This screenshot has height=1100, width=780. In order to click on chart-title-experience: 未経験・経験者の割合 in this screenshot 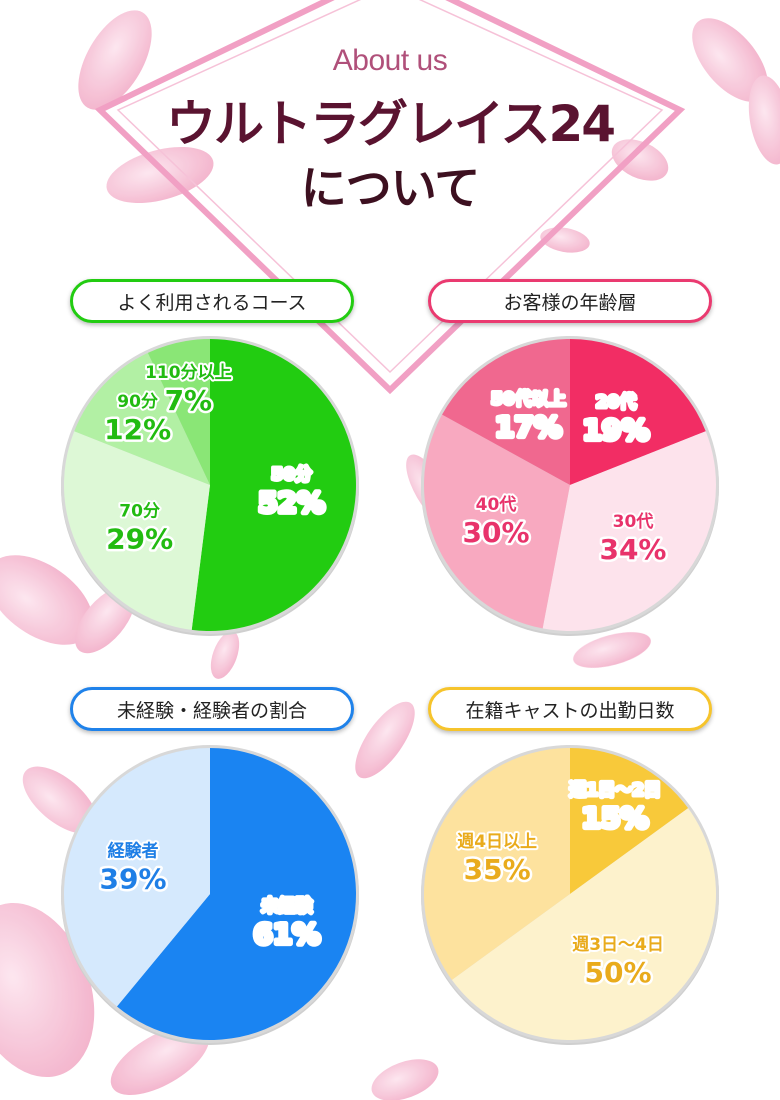, I will do `click(212, 709)`.